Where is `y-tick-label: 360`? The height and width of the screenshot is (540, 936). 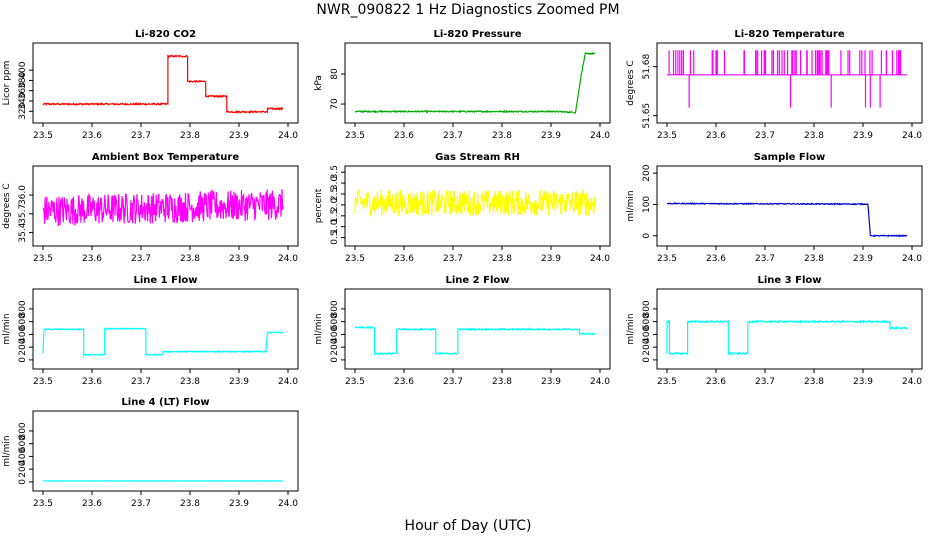
y-tick-label: 360 is located at coordinates (23, 90).